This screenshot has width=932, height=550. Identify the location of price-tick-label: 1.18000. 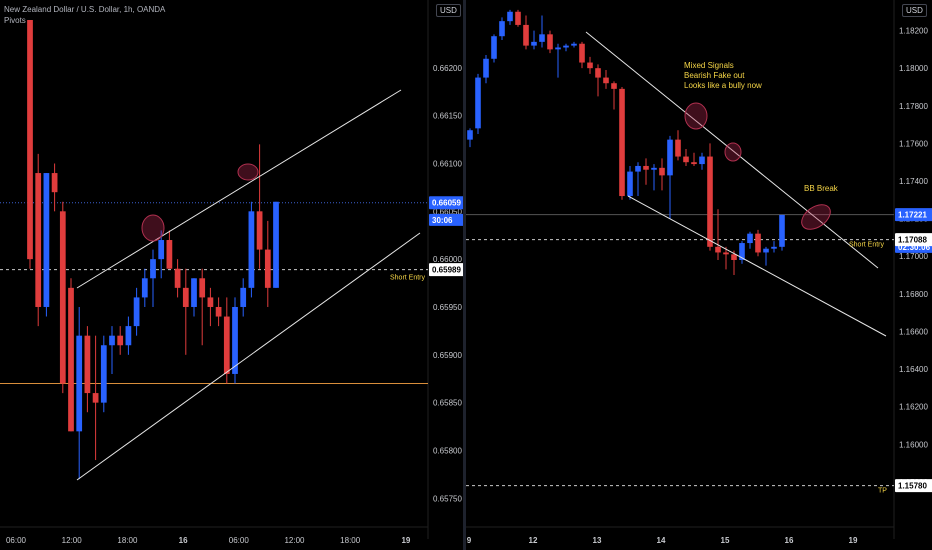
(913, 68).